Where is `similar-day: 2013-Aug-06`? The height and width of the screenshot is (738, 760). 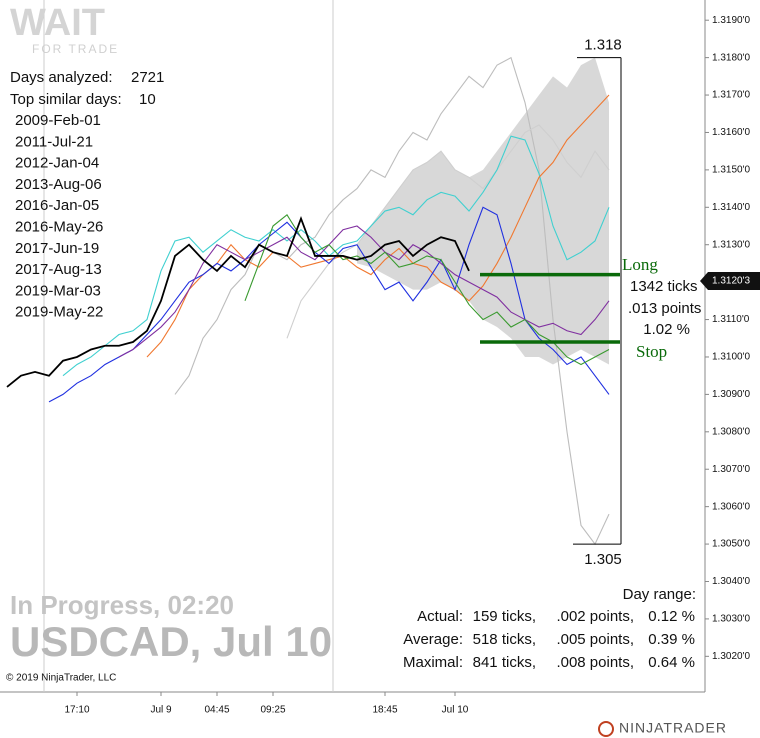 similar-day: 2013-Aug-06 is located at coordinates (58, 184).